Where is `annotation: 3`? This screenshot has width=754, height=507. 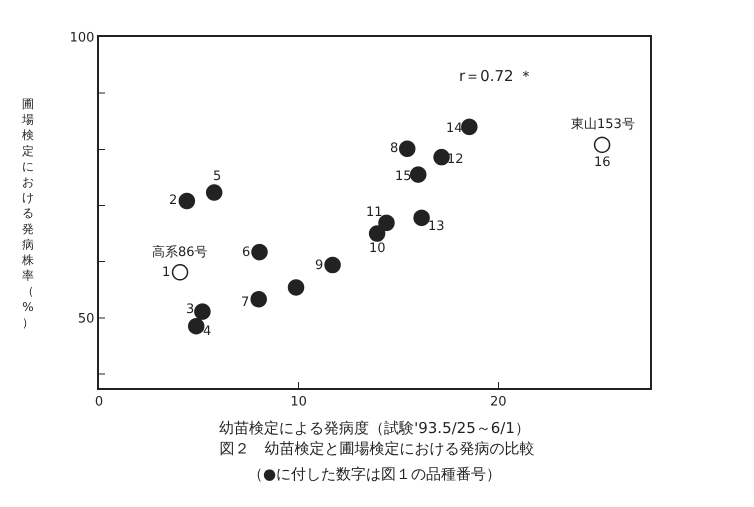 annotation: 3 is located at coordinates (190, 309).